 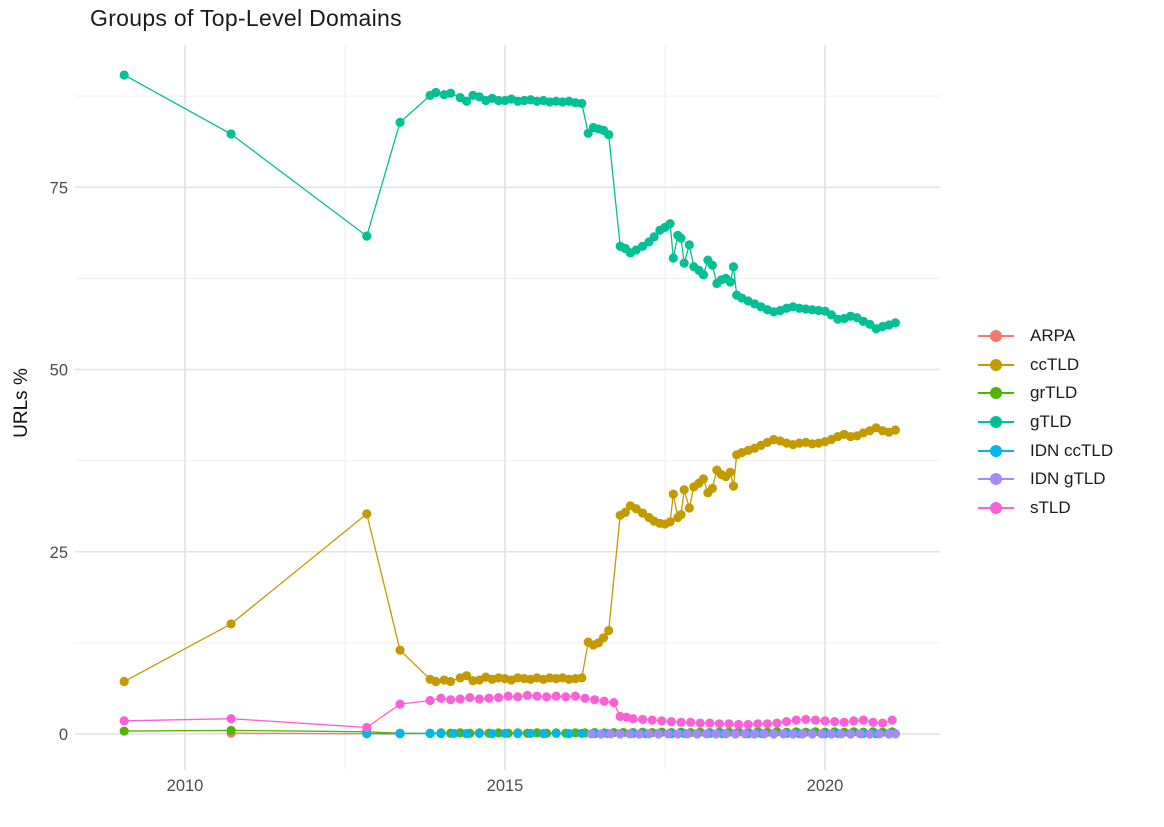 What do you see at coordinates (231, 730) in the screenshot?
I see `series-grtld-point` at bounding box center [231, 730].